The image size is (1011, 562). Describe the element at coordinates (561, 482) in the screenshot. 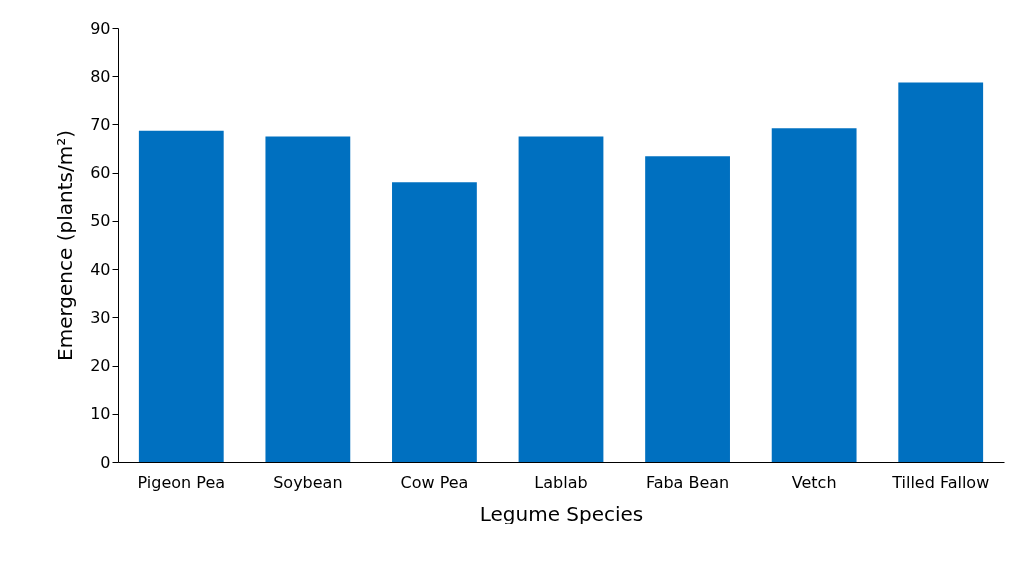

I see `x-tick-label: Lablab` at that location.